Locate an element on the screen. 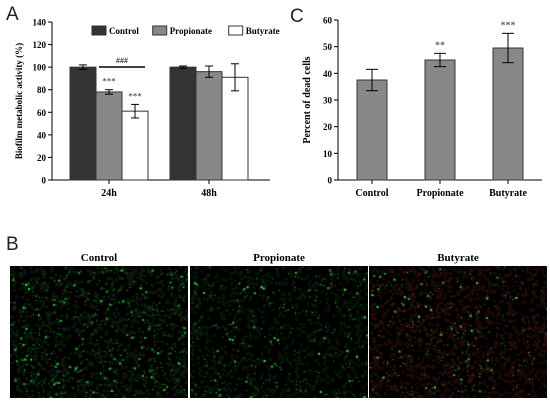 This screenshot has width=550, height=404. bar-butyrate is located at coordinates (508, 114).